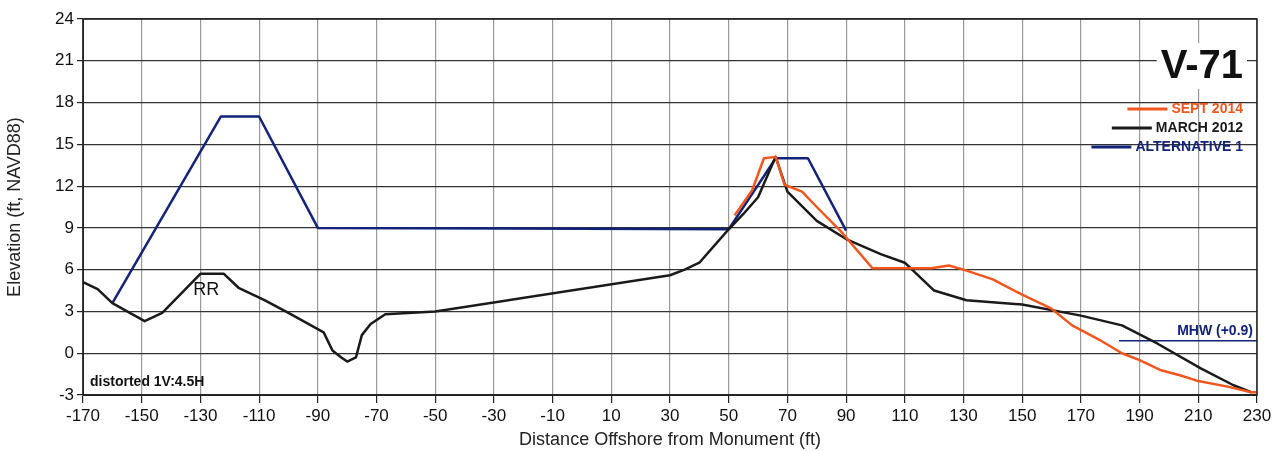  What do you see at coordinates (435, 415) in the screenshot?
I see `x-tick-label: -50` at bounding box center [435, 415].